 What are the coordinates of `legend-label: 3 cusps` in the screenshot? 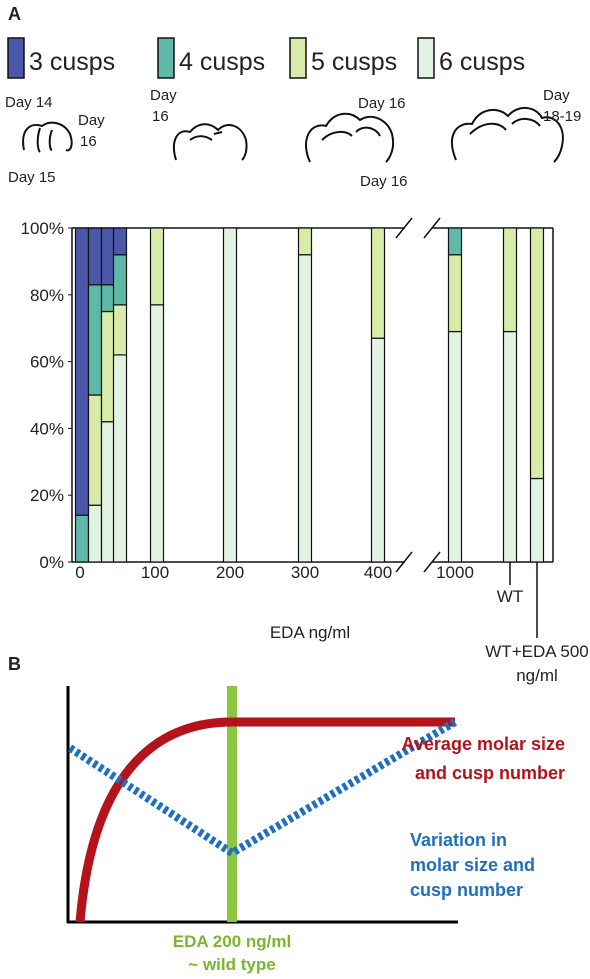 It's located at (72, 62).